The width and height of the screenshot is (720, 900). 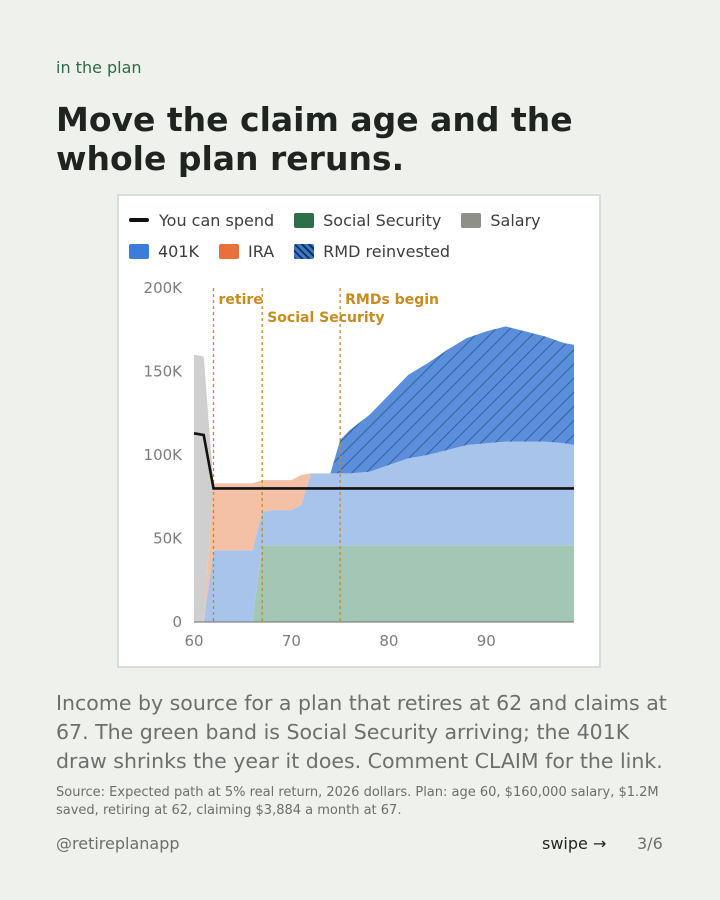 I want to click on y-tick-label: 150K, so click(x=164, y=372).